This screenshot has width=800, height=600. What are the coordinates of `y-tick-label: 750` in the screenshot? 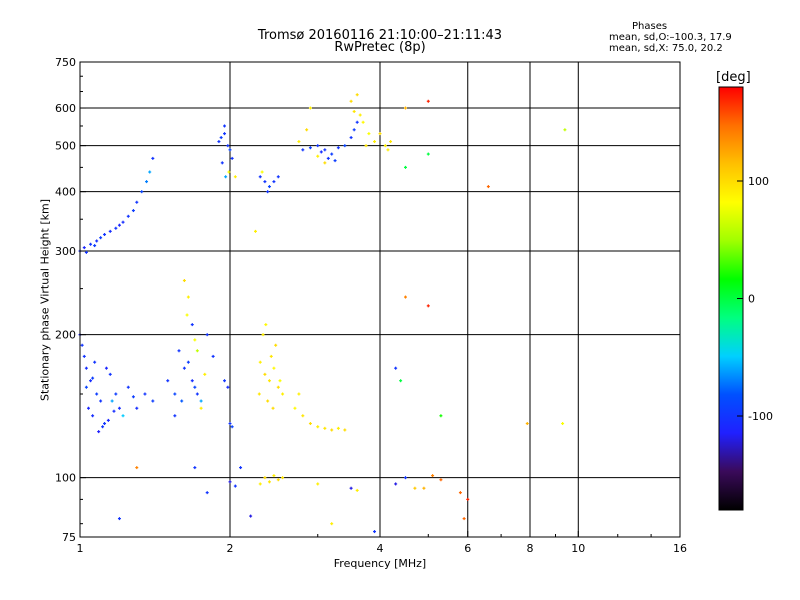 It's located at (65, 62).